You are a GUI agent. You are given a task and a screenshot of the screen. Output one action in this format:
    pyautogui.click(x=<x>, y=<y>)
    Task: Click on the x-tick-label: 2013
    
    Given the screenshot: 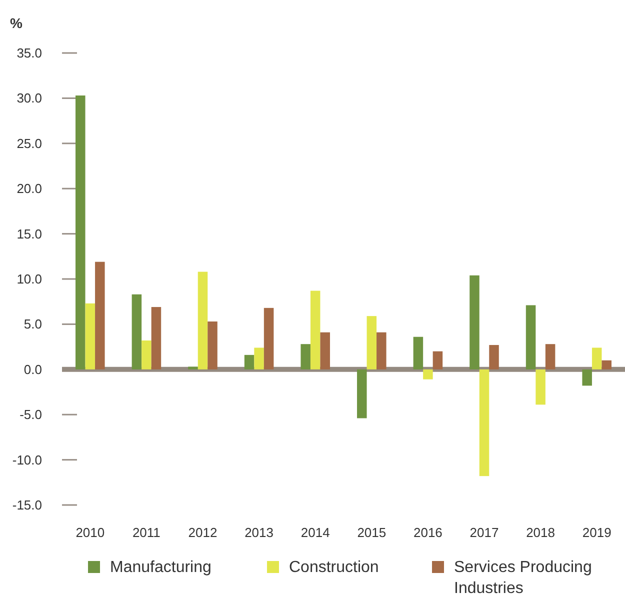 What is the action you would take?
    pyautogui.click(x=259, y=532)
    